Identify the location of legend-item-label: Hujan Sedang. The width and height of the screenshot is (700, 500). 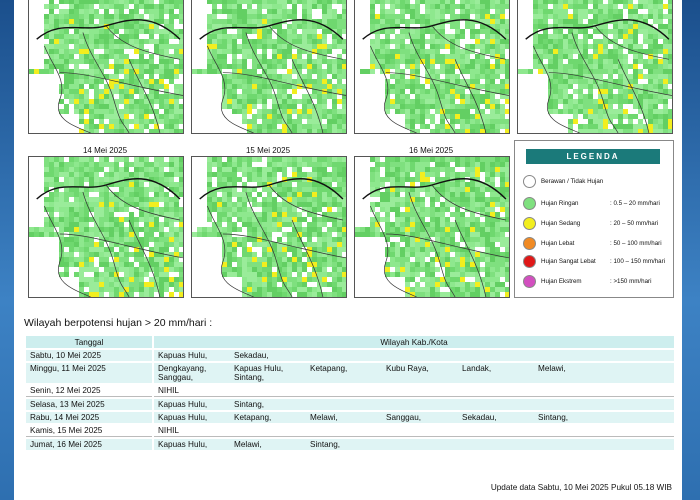
(561, 223).